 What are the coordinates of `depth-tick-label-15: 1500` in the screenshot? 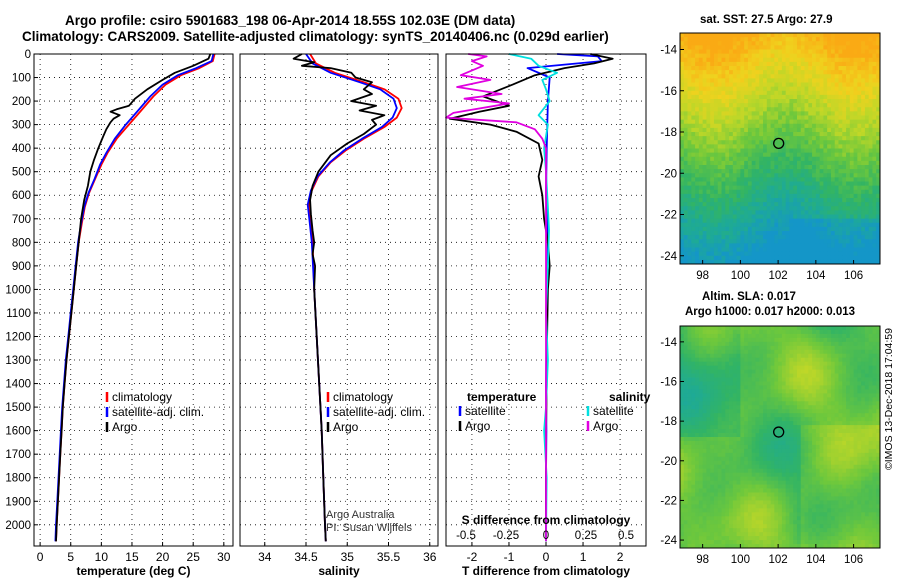 It's located at (18, 408).